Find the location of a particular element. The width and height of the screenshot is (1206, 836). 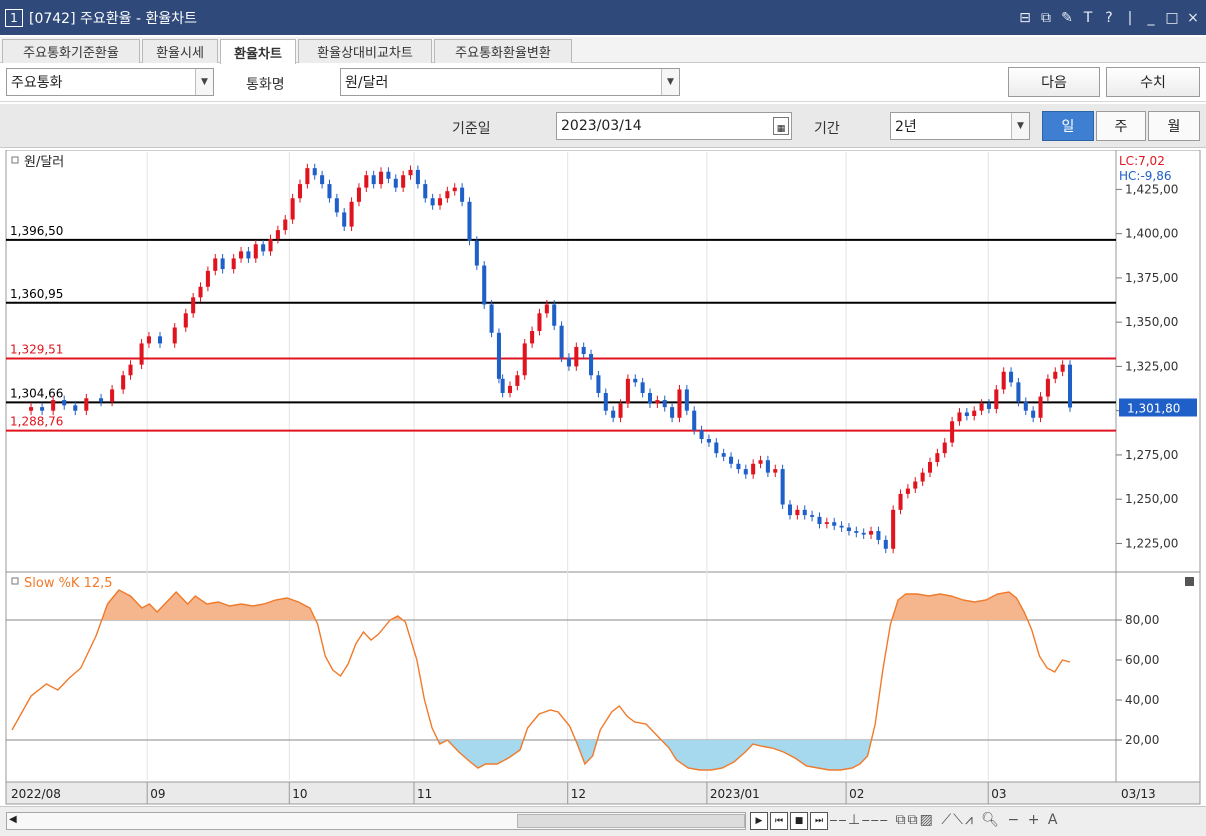

scroll-thumb is located at coordinates (631, 821).